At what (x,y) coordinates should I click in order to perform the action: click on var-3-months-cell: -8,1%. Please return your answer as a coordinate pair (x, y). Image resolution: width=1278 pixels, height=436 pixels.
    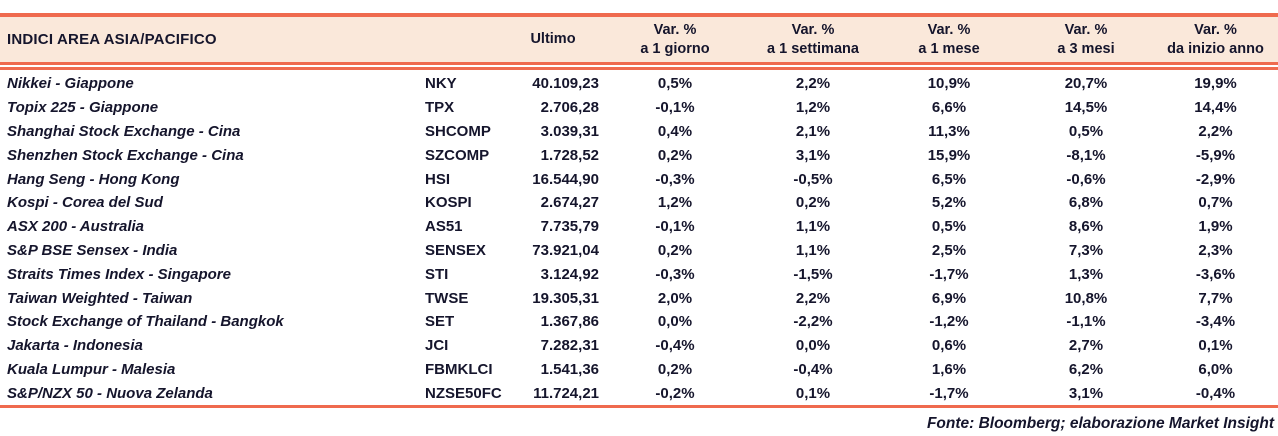
    Looking at the image, I should click on (1086, 155).